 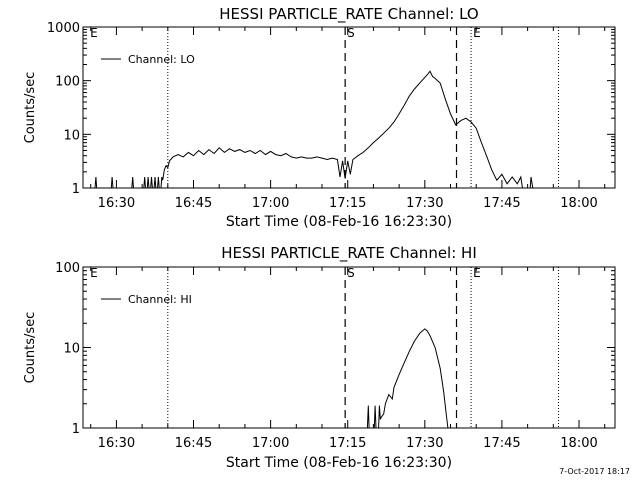 I want to click on footer-timestamp: 7-Oct-2017 18:17, so click(x=594, y=471).